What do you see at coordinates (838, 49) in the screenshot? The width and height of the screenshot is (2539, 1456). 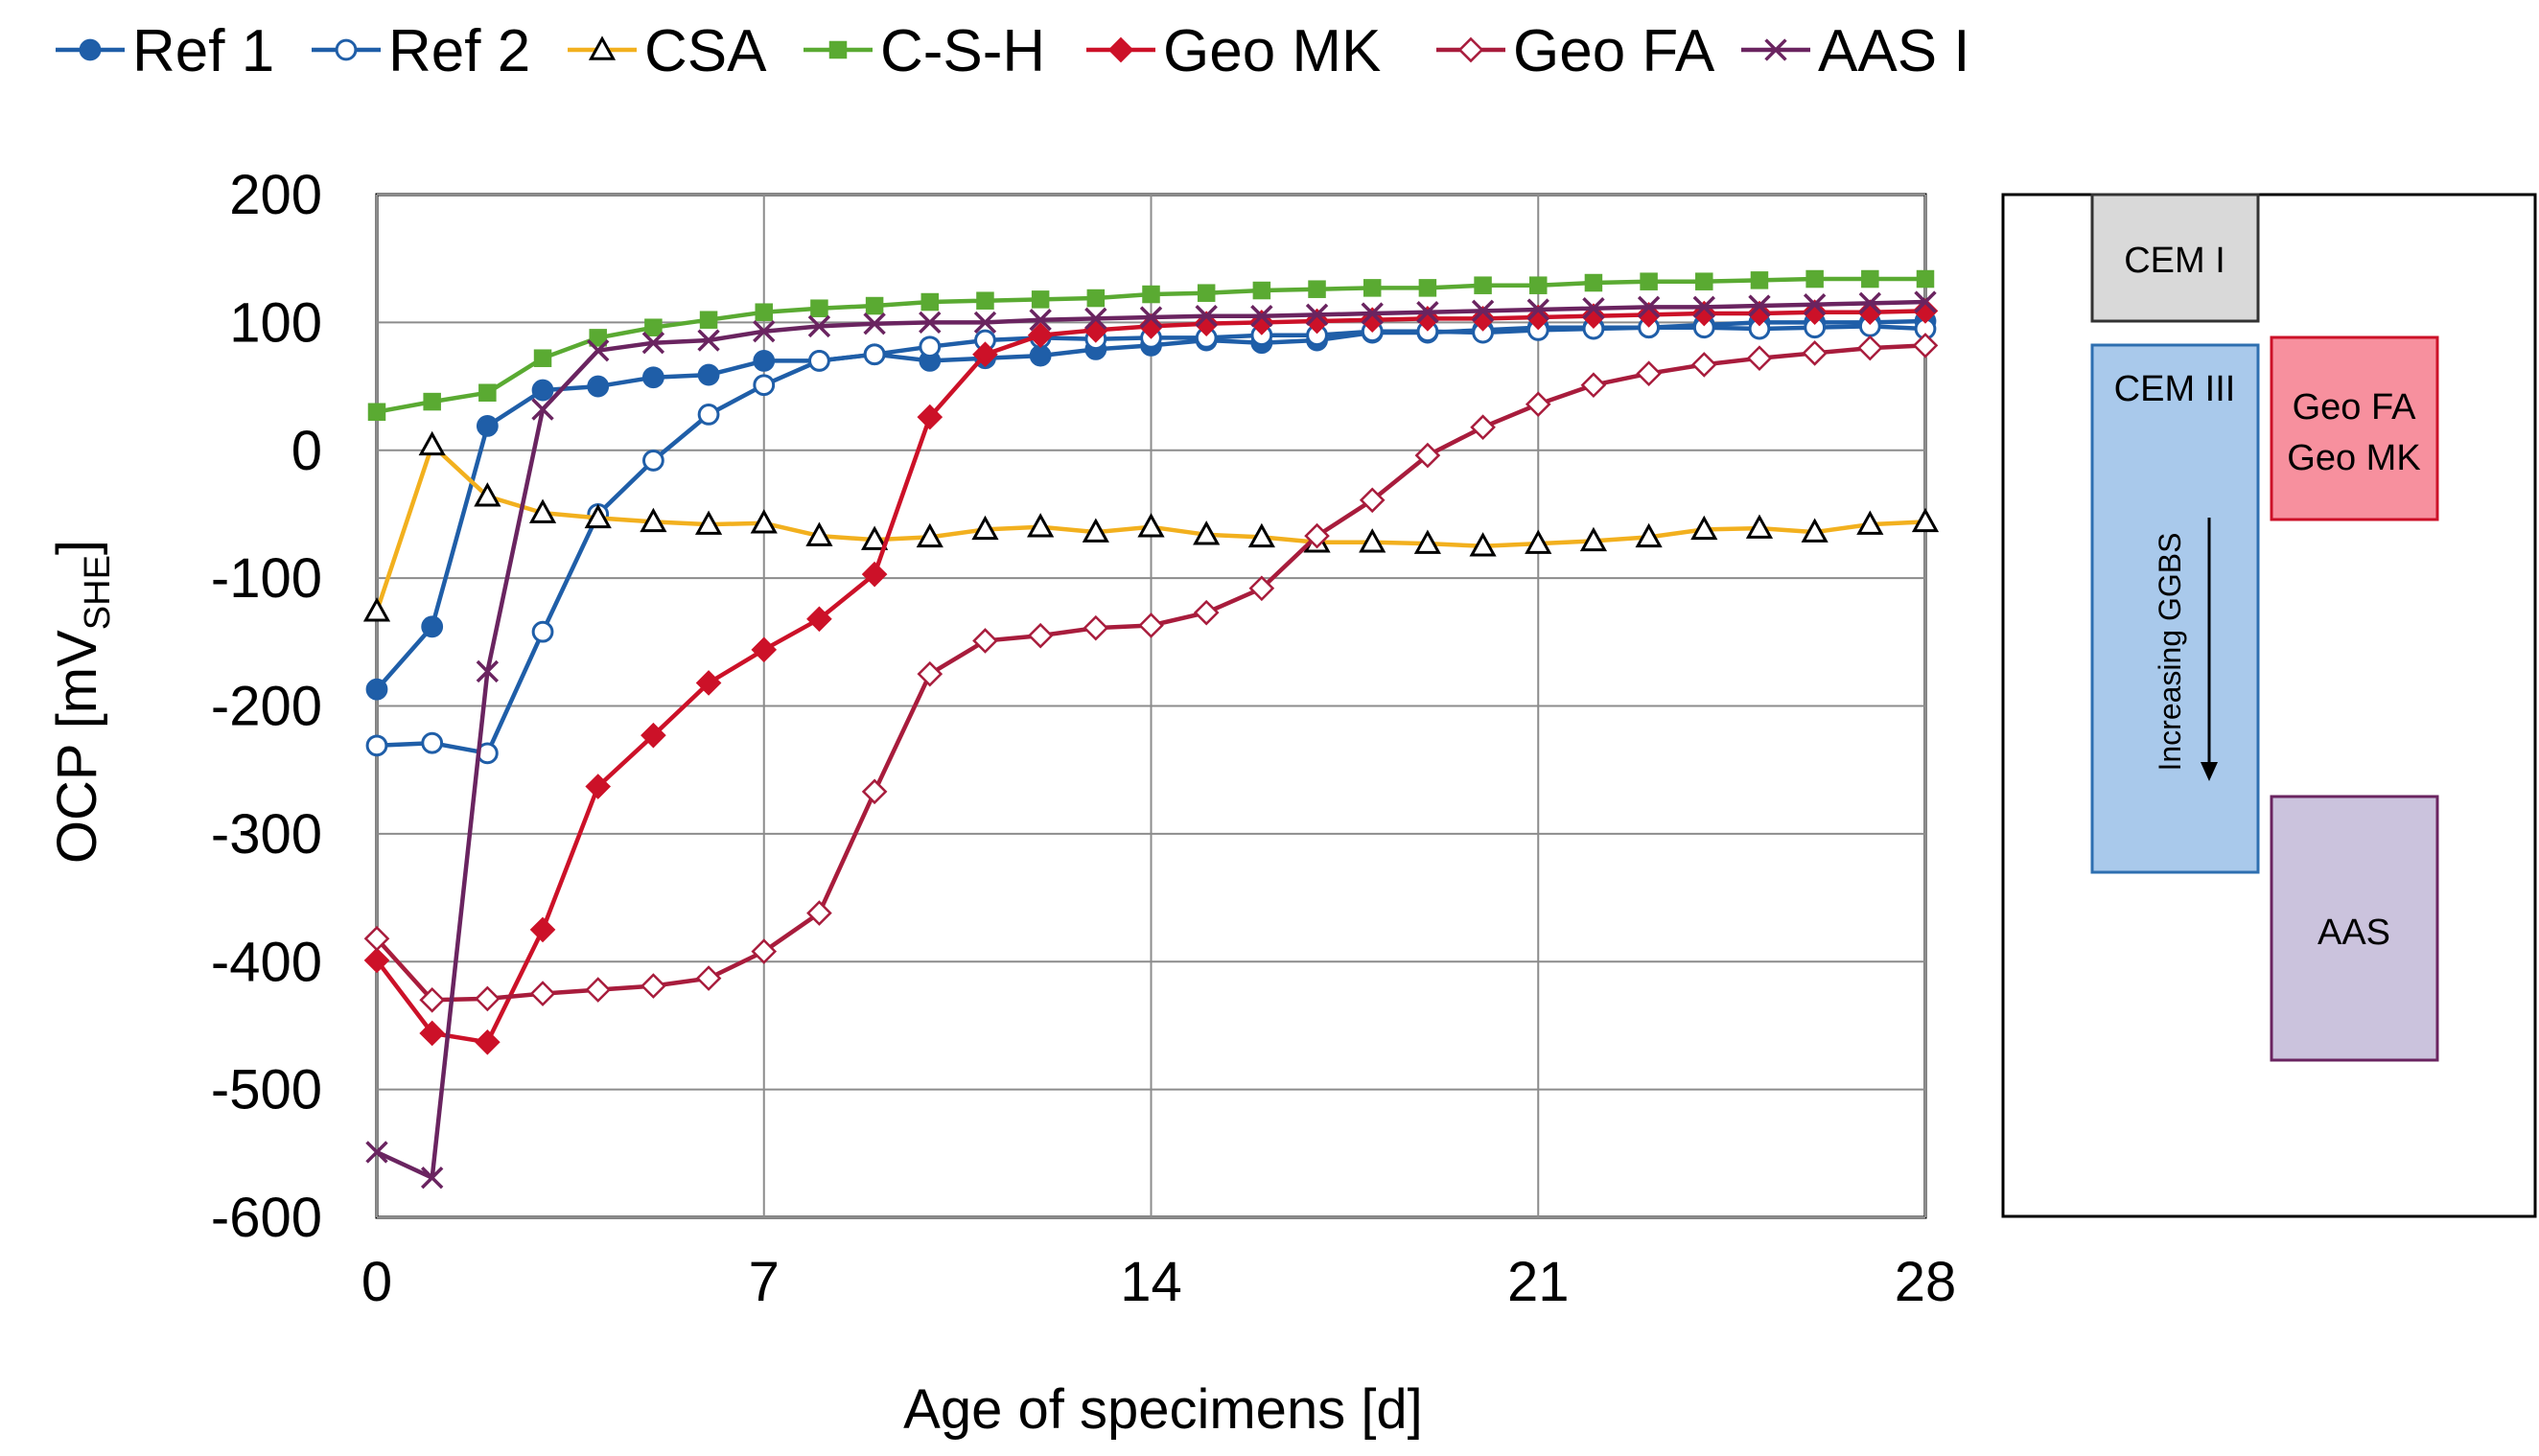 I see `legend-marker-c-s-h` at bounding box center [838, 49].